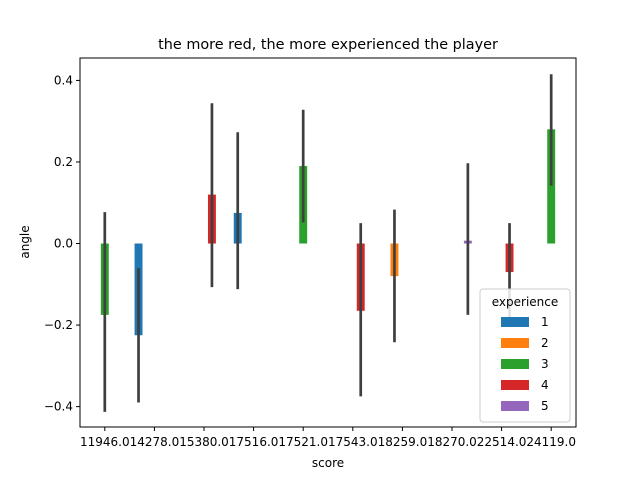 The height and width of the screenshot is (480, 640). I want to click on legend-label: 3, so click(545, 364).